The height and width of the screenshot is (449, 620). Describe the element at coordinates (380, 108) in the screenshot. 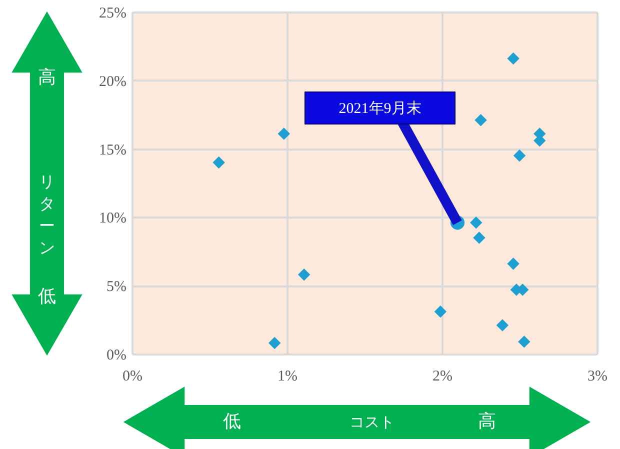

I see `annotation: 2021年9月末` at that location.